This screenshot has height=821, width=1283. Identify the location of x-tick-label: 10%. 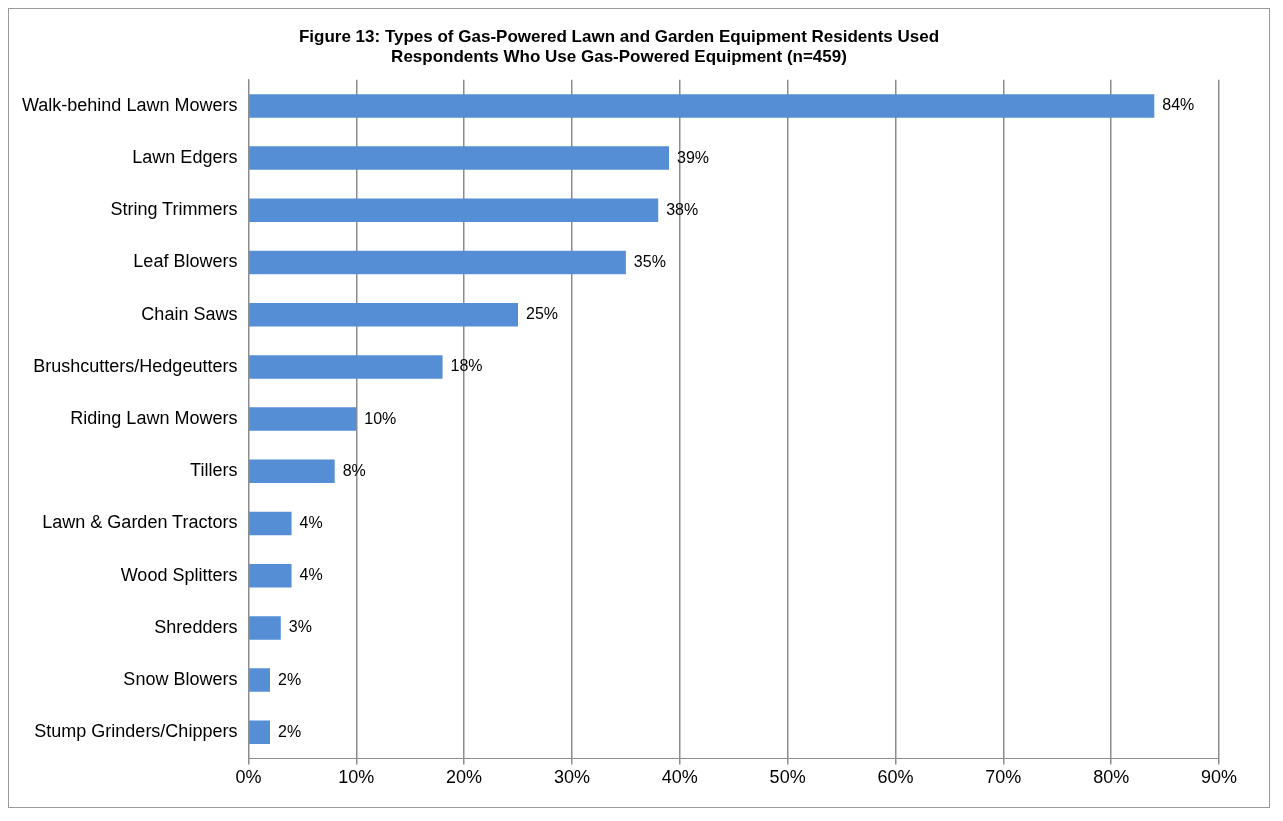
(356, 777).